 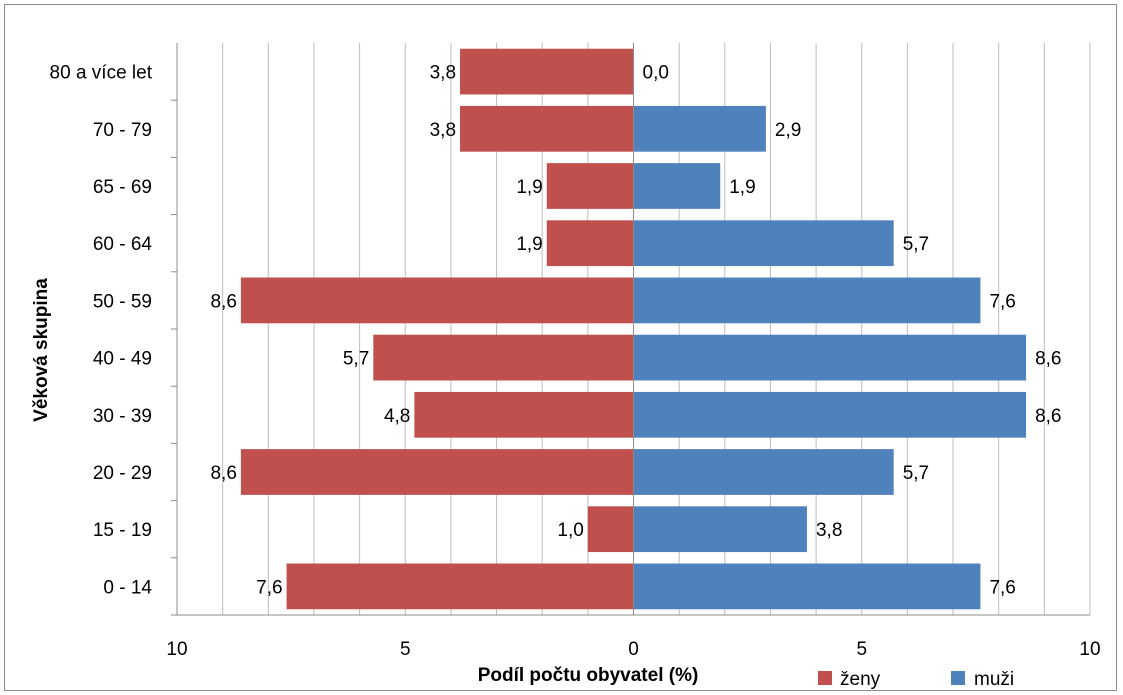 I want to click on y-tick-label-7: 65 - 69, so click(x=122, y=187).